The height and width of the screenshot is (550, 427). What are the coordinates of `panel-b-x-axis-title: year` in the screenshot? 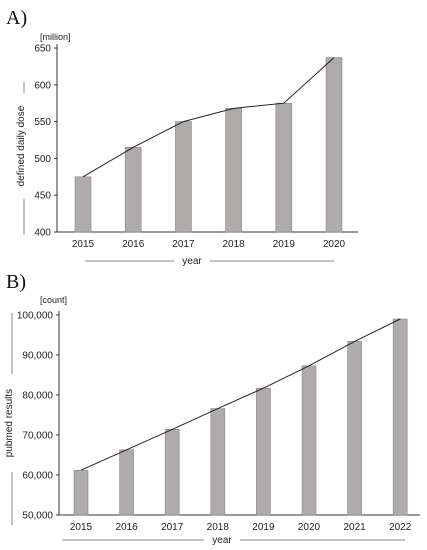 It's located at (222, 540).